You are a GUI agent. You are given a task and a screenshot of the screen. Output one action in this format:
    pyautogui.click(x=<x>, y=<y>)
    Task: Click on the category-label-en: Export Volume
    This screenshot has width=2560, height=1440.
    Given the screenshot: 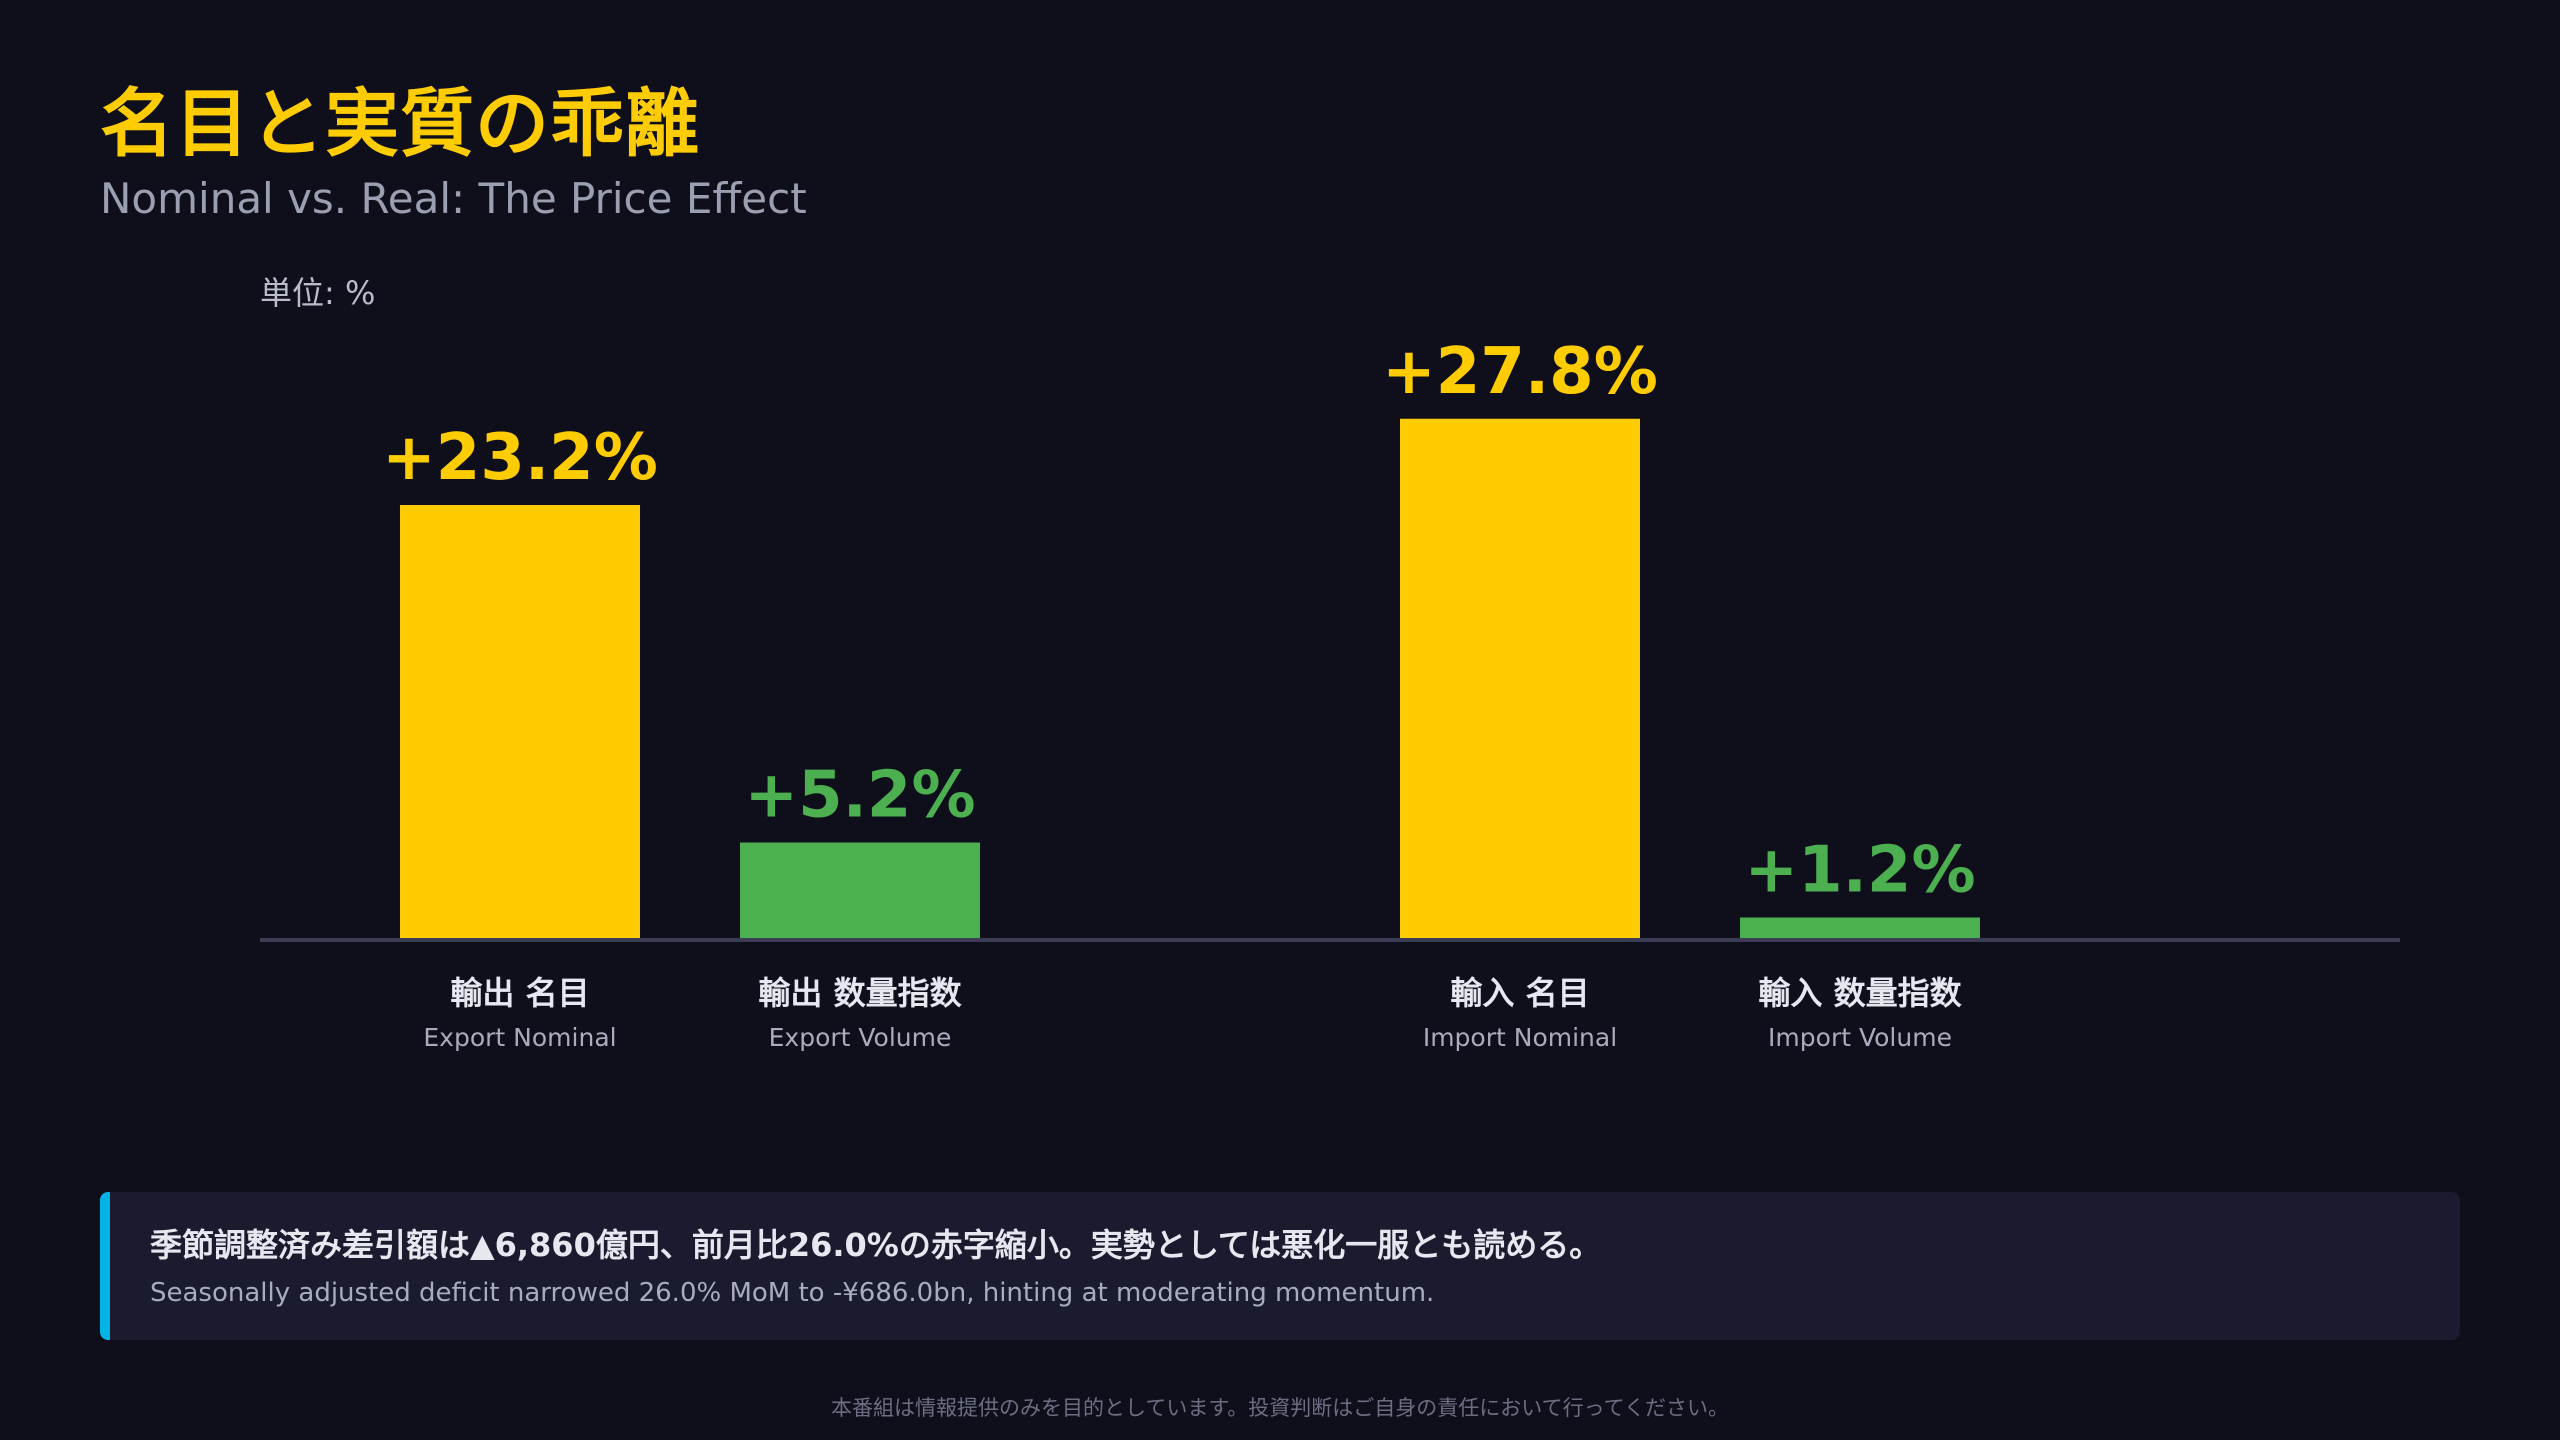 What is the action you would take?
    pyautogui.click(x=860, y=1037)
    